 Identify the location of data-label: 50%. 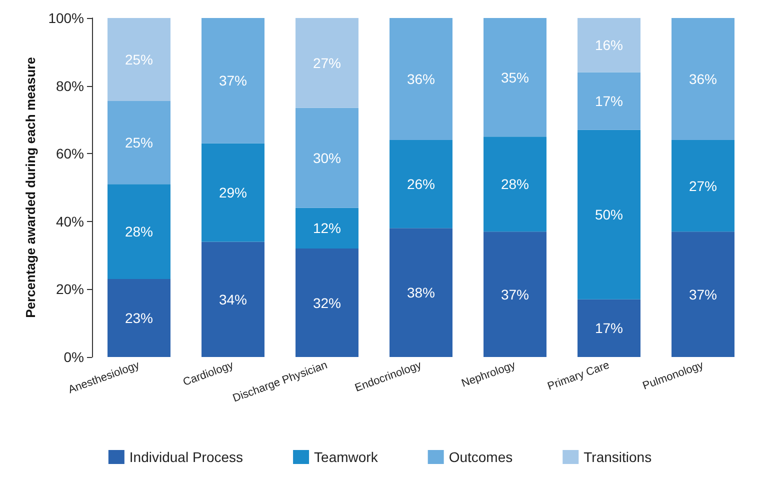
(609, 214).